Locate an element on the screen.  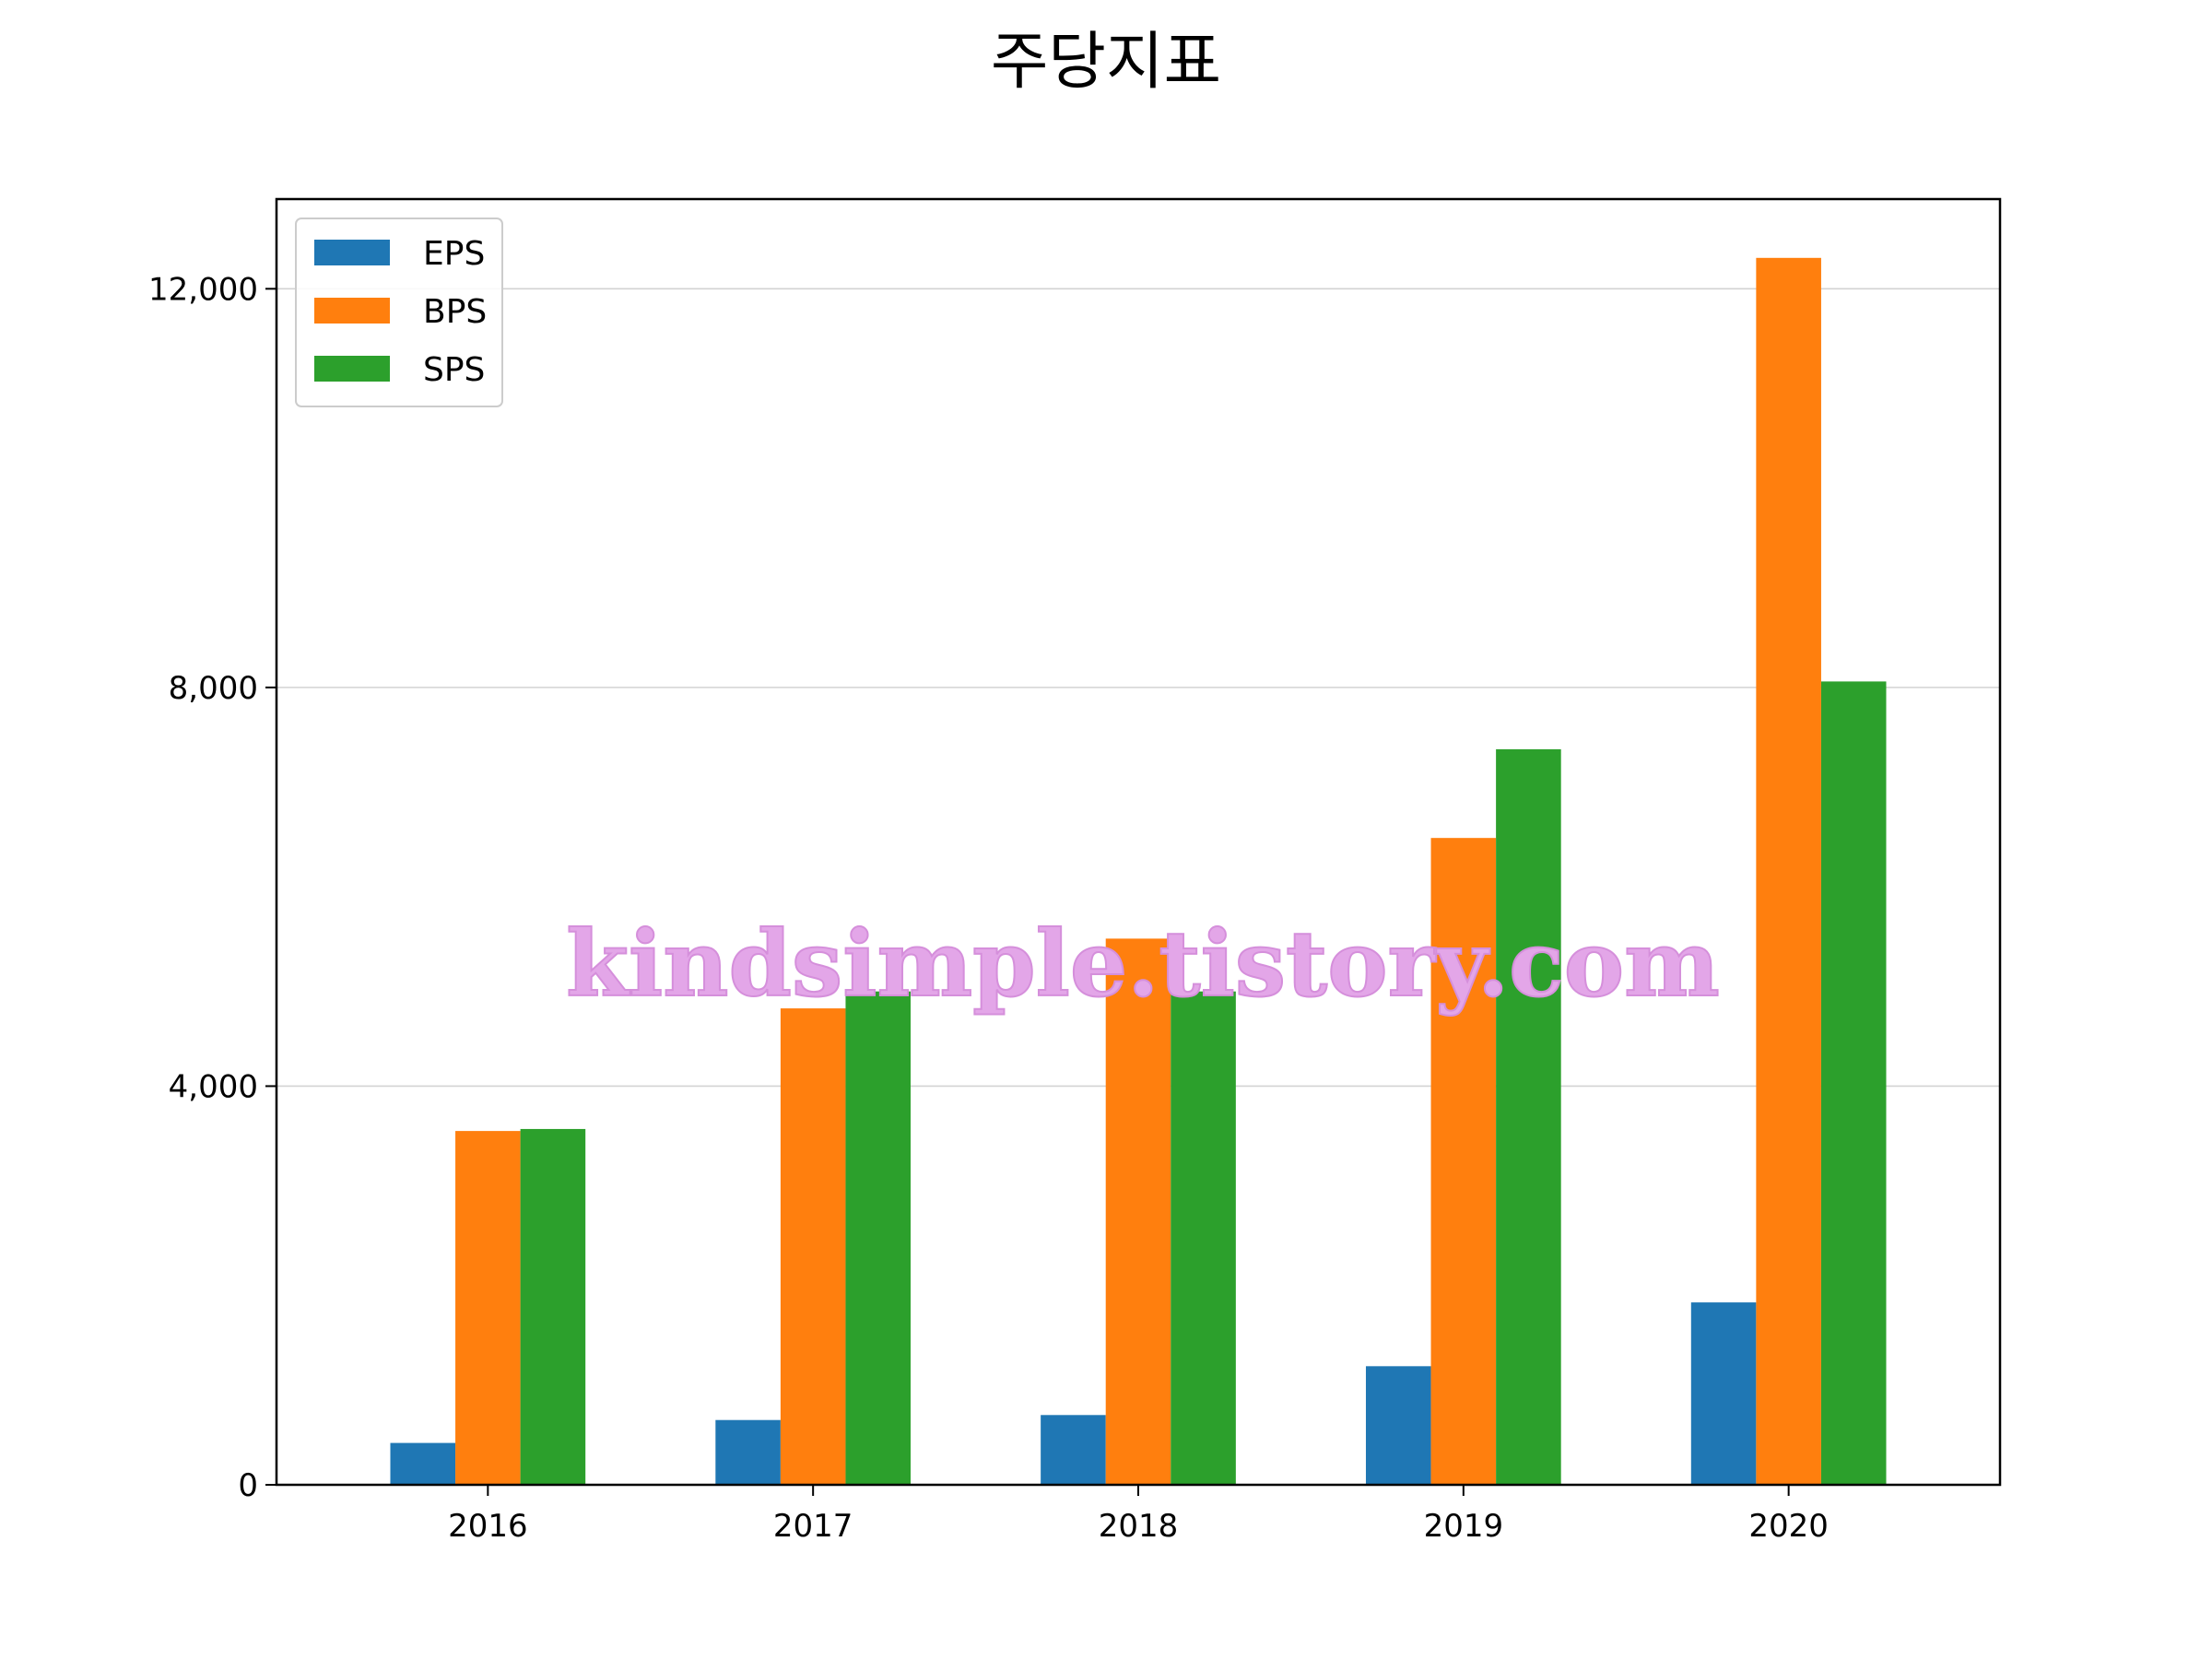
legend-label-sps: SPS is located at coordinates (454, 370).